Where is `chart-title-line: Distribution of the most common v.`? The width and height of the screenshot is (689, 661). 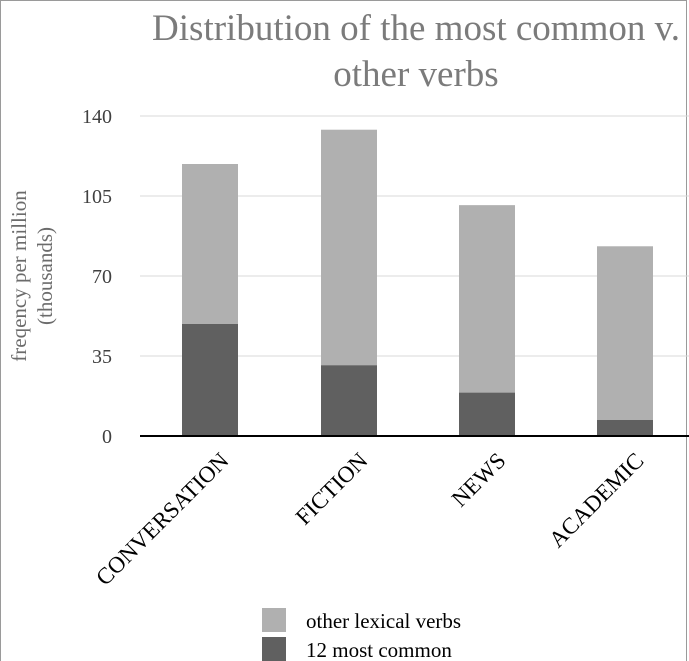
chart-title-line: Distribution of the most common v. is located at coordinates (416, 28).